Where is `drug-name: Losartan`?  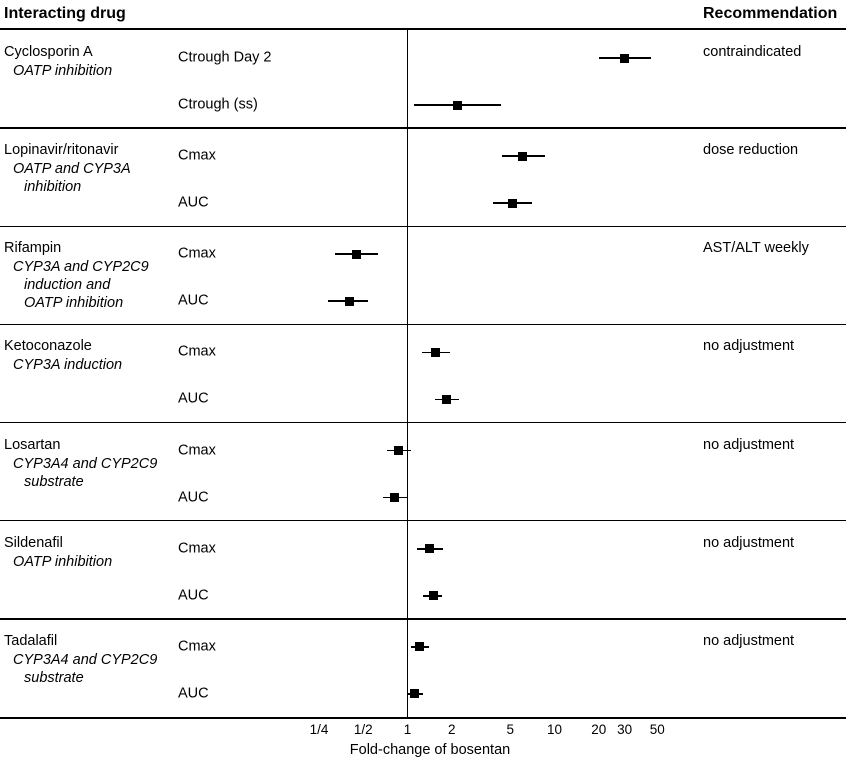 drug-name: Losartan is located at coordinates (32, 444).